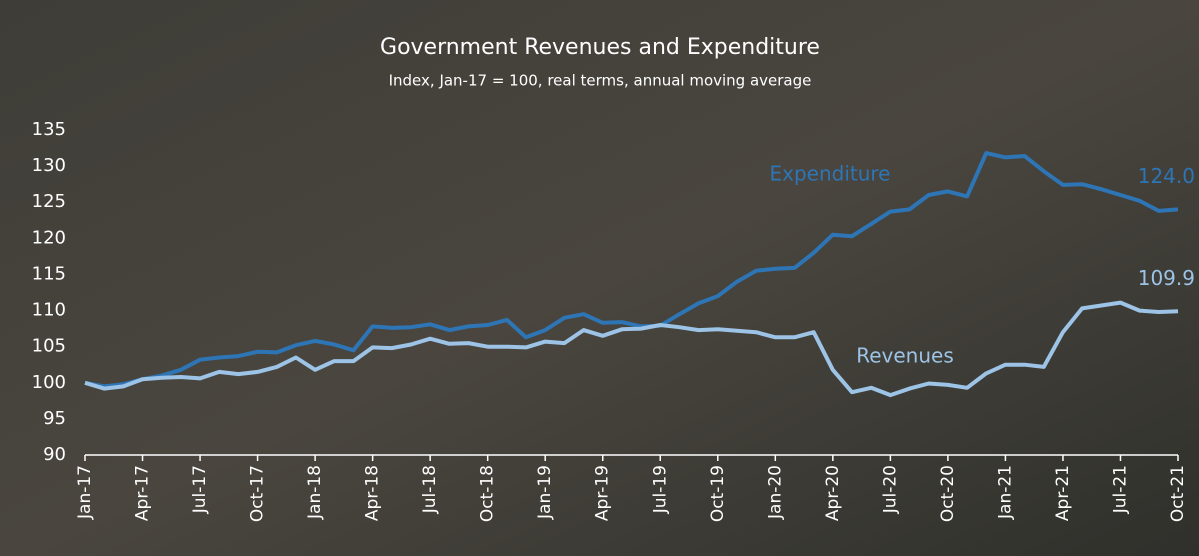 The width and height of the screenshot is (1199, 556). I want to click on x-tick-label: Oct-21, so click(1178, 493).